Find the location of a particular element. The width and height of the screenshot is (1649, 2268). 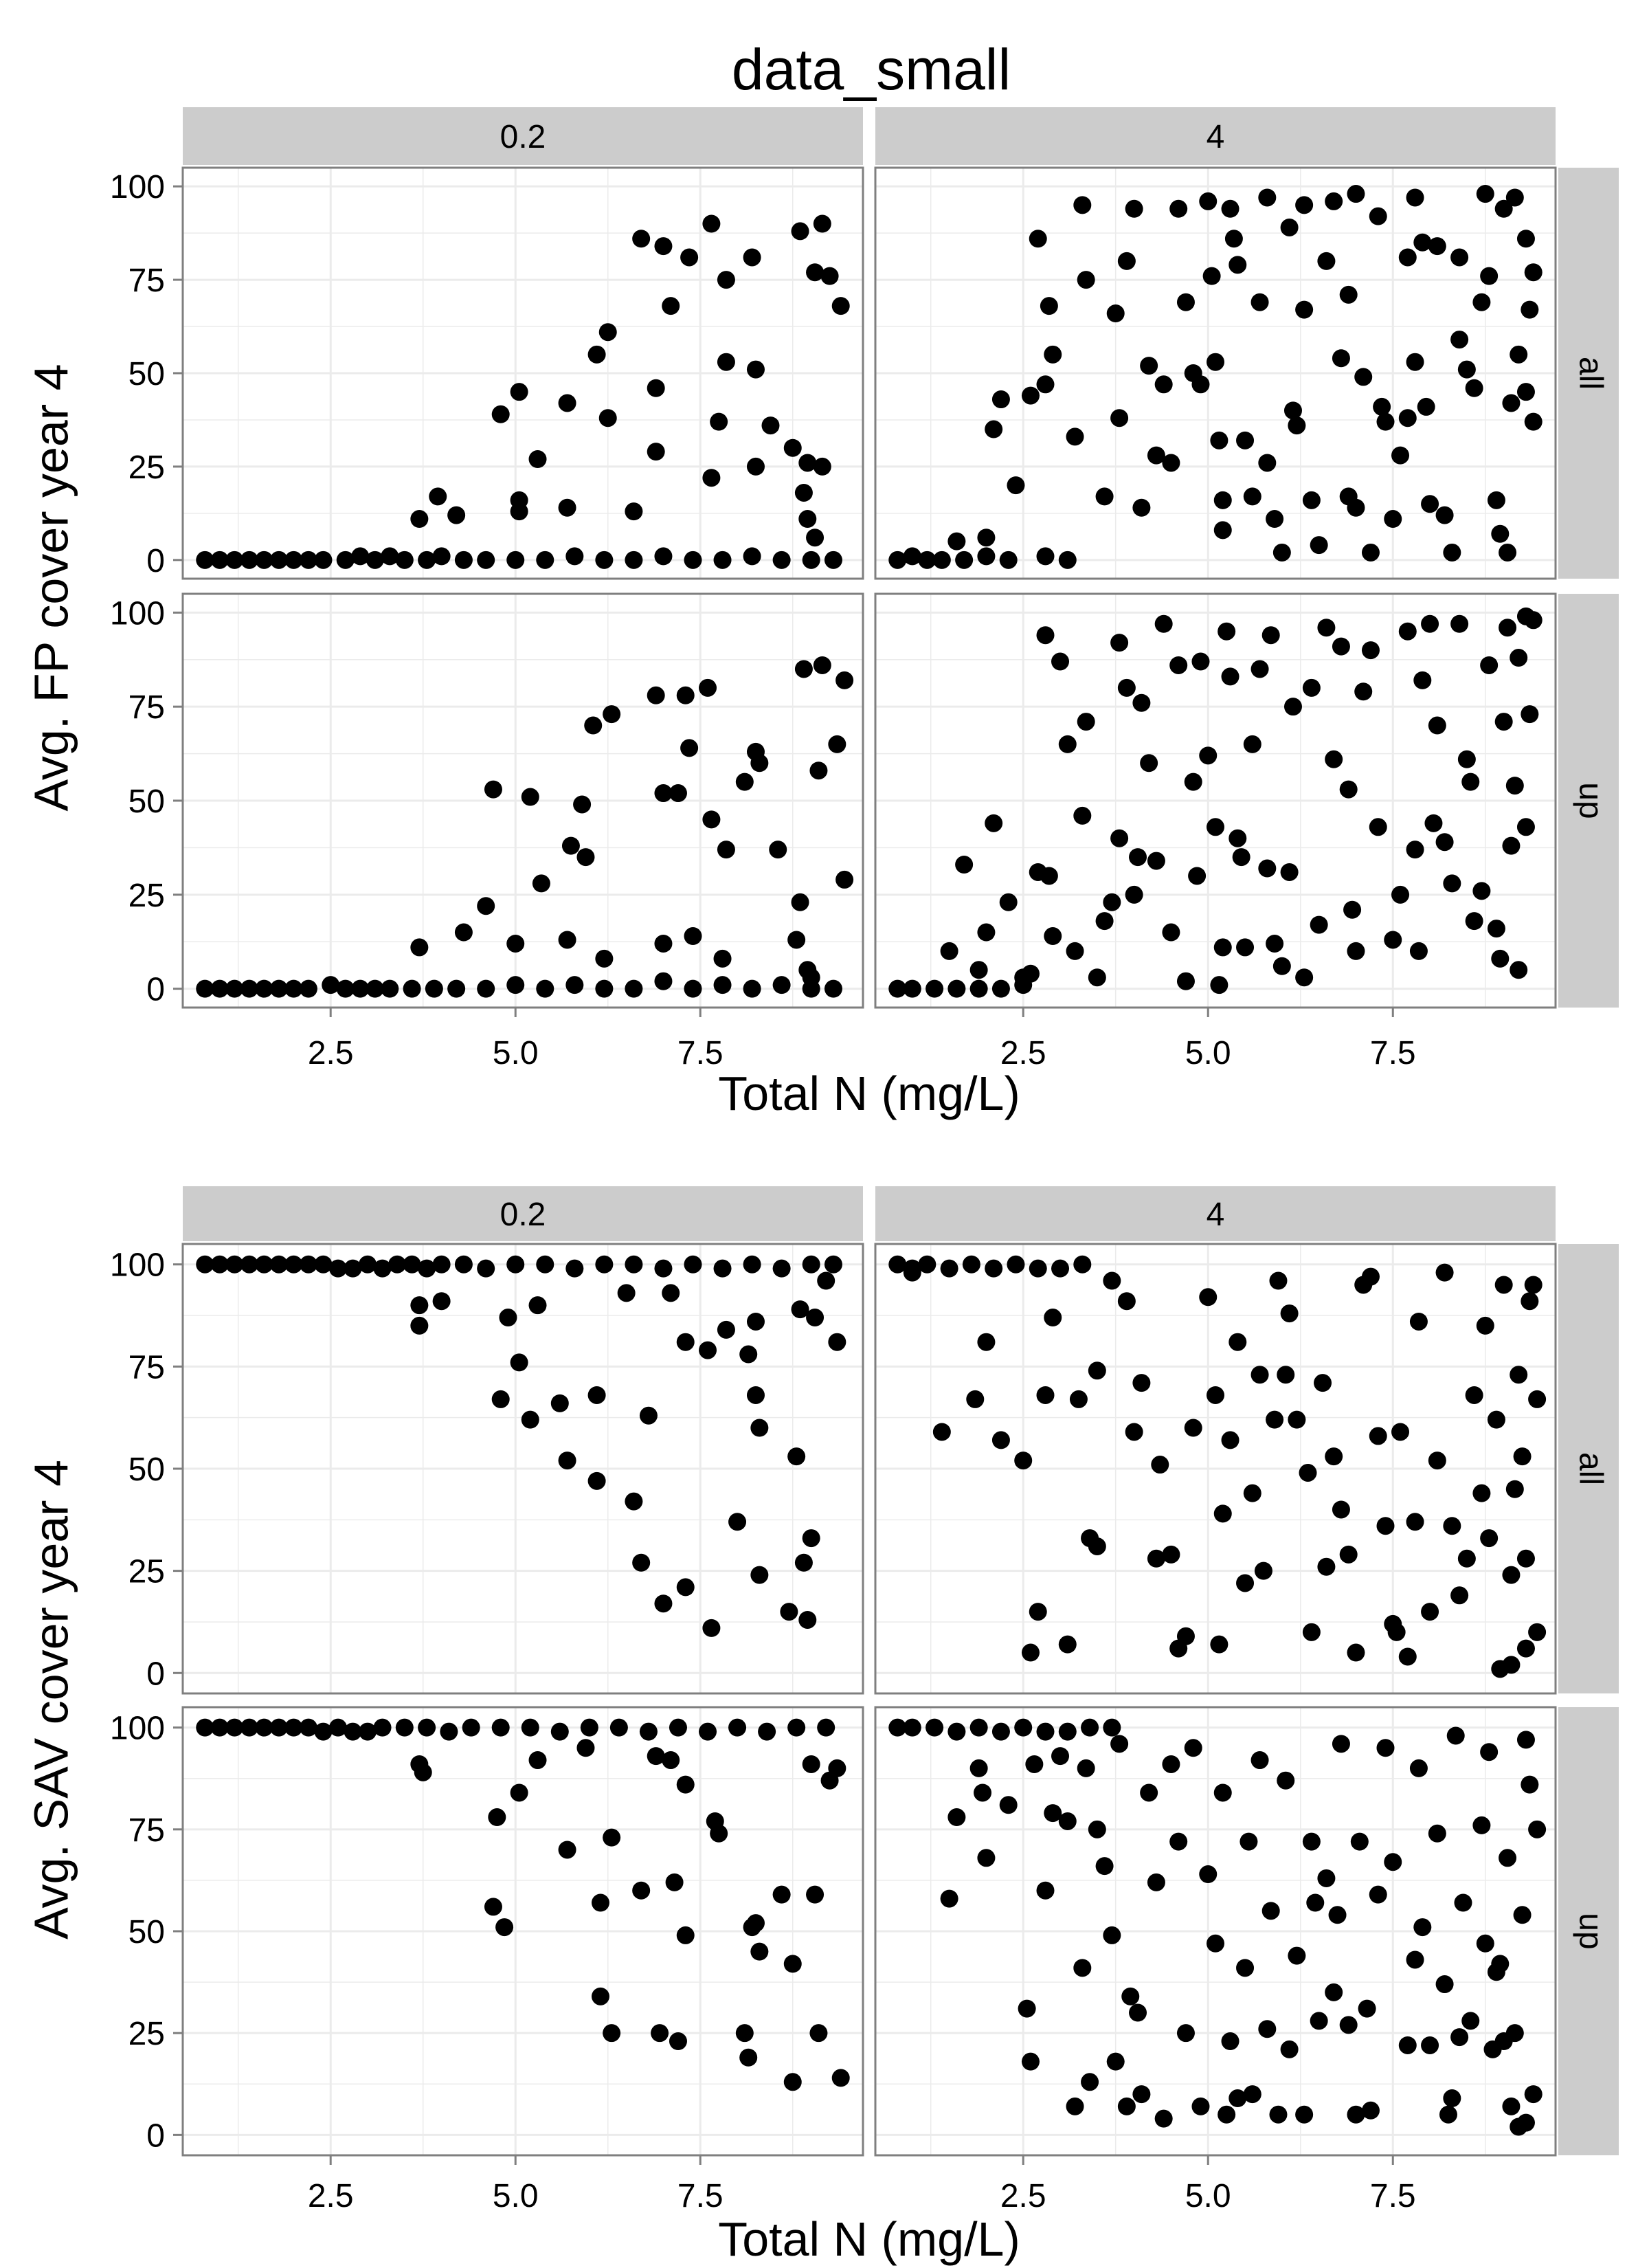

facet-strip-row is located at coordinates (1588, 801).